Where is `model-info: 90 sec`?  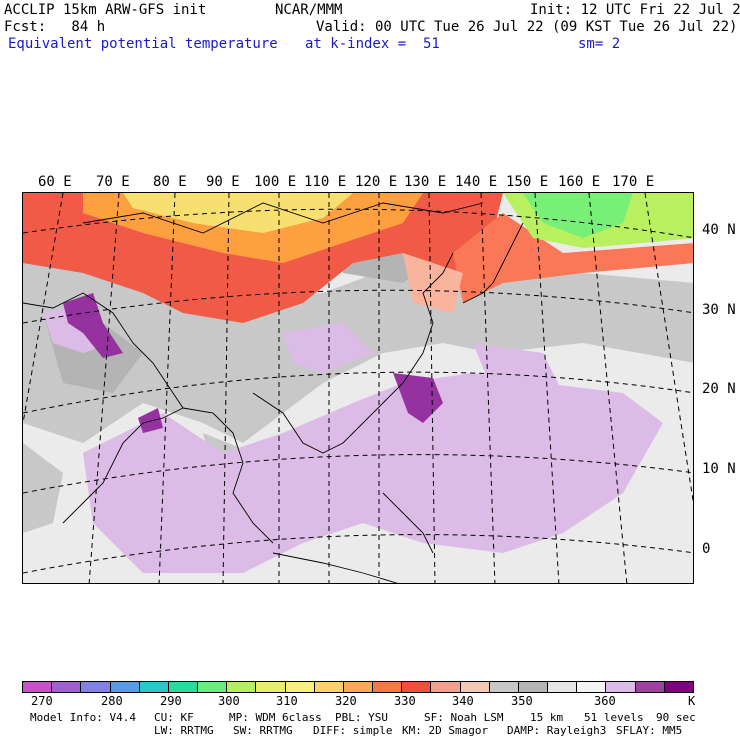
model-info: 90 sec is located at coordinates (676, 717).